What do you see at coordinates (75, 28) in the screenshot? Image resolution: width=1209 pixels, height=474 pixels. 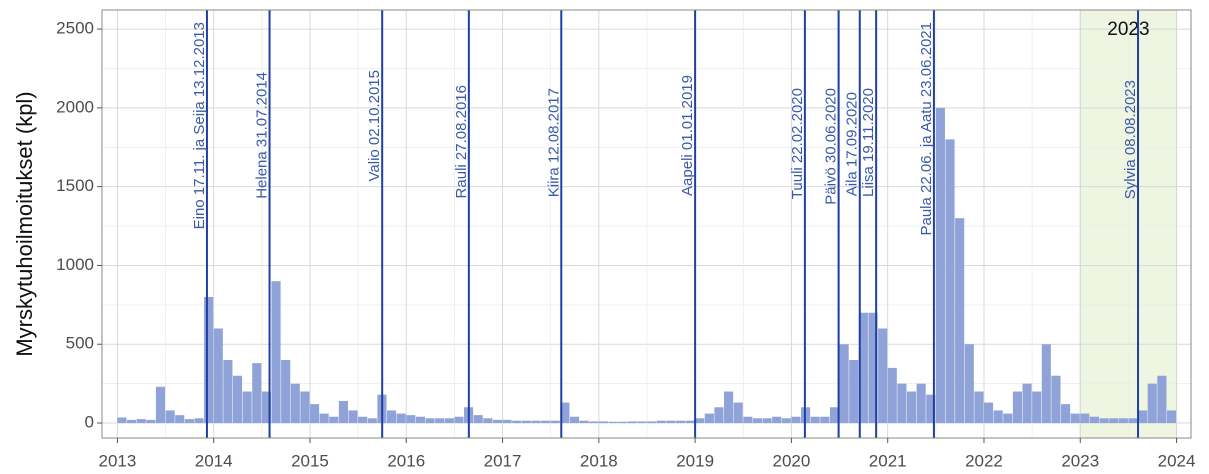 I see `y-tick-label: 2500` at bounding box center [75, 28].